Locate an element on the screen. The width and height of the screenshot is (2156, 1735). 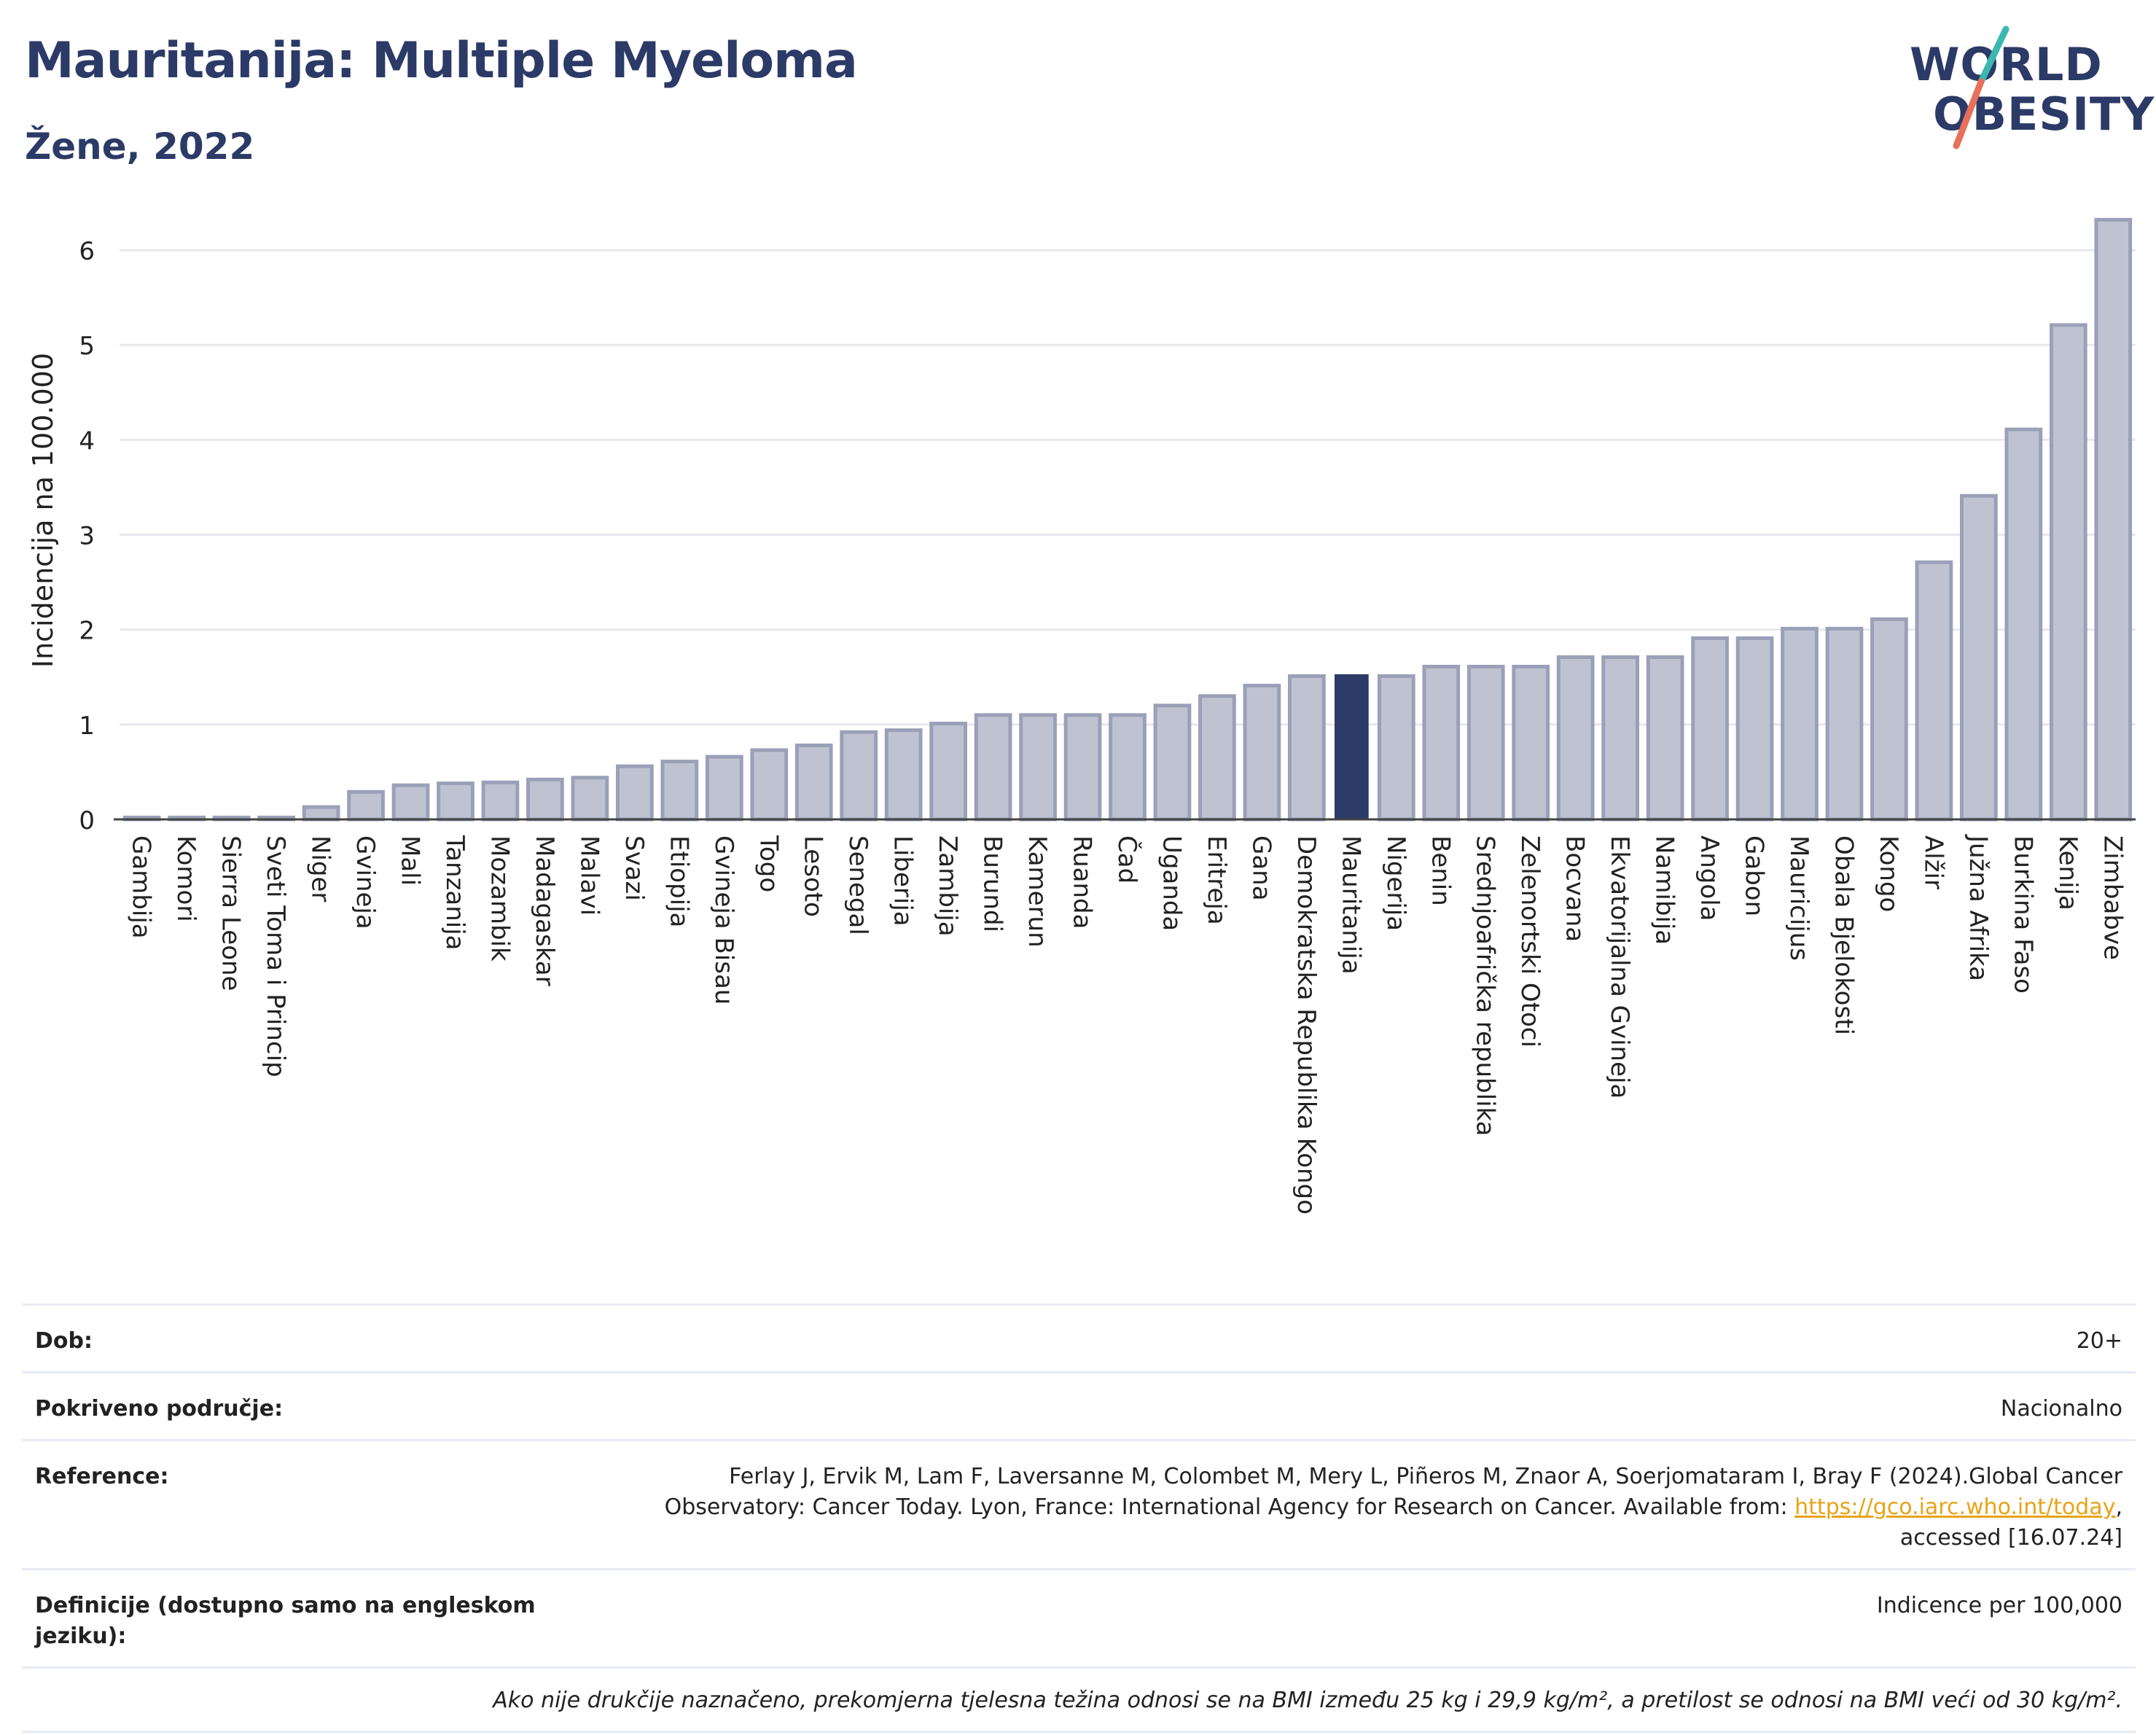
x-tick-label: Lesoto is located at coordinates (814, 876).